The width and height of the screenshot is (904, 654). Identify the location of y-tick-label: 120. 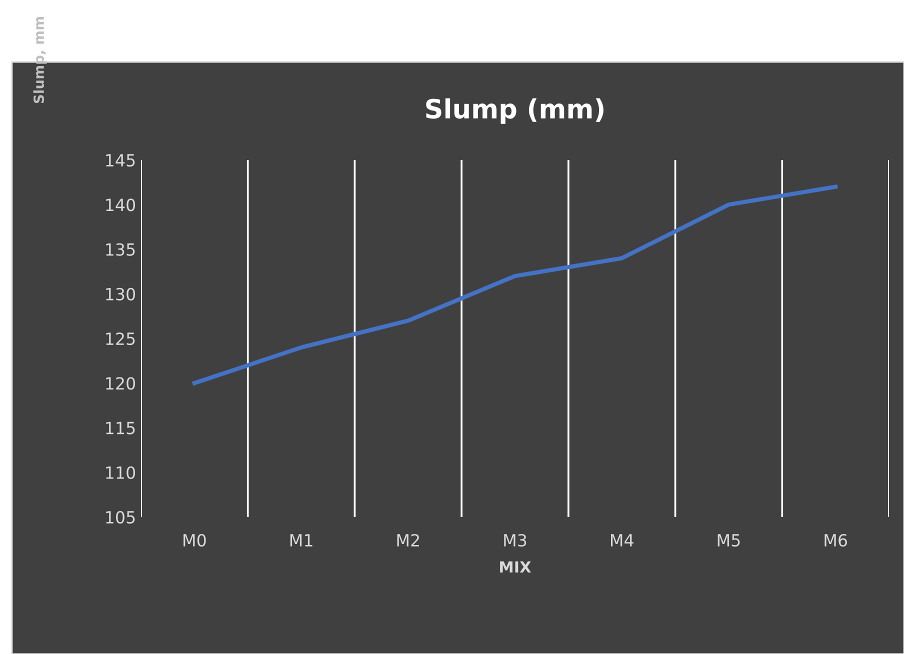
(121, 383).